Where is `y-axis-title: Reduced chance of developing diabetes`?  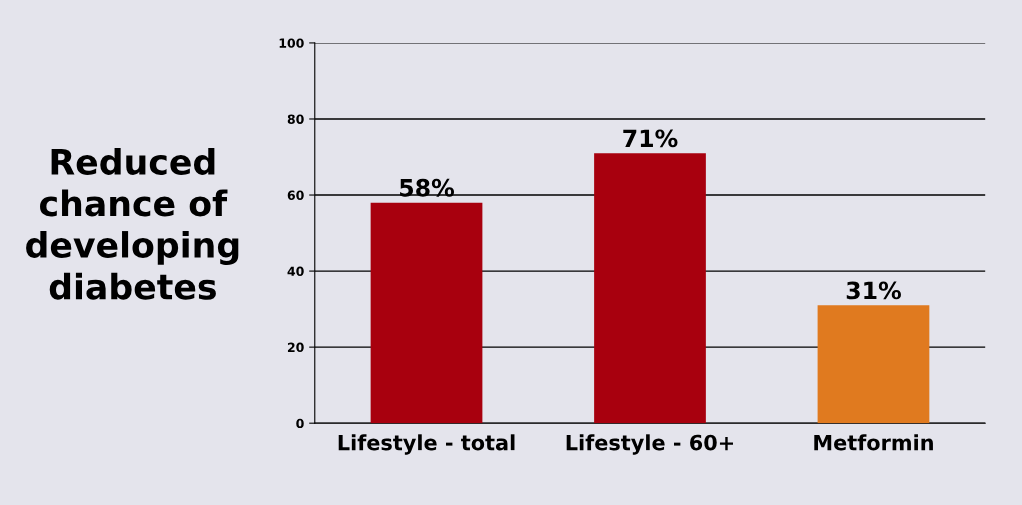 y-axis-title: Reduced chance of developing diabetes is located at coordinates (132, 224).